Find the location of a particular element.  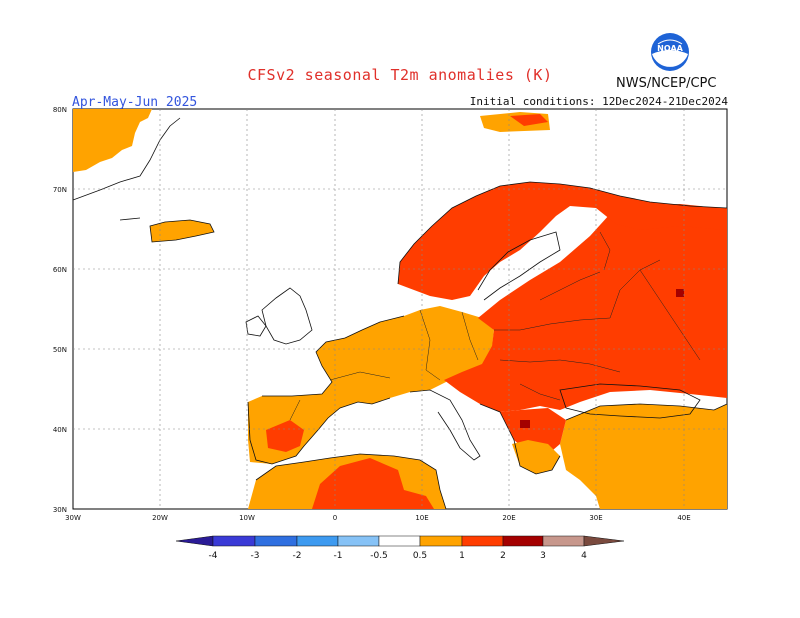

initial-conditions: Initial conditions: 12Dec2024-21Dec2024 is located at coordinates (598, 101).